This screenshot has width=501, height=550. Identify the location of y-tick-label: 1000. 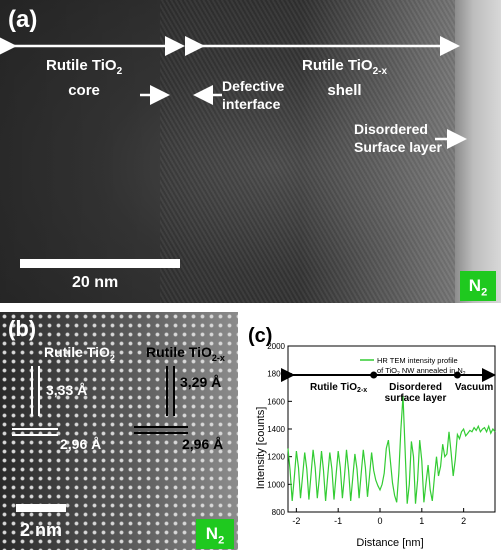
(276, 484).